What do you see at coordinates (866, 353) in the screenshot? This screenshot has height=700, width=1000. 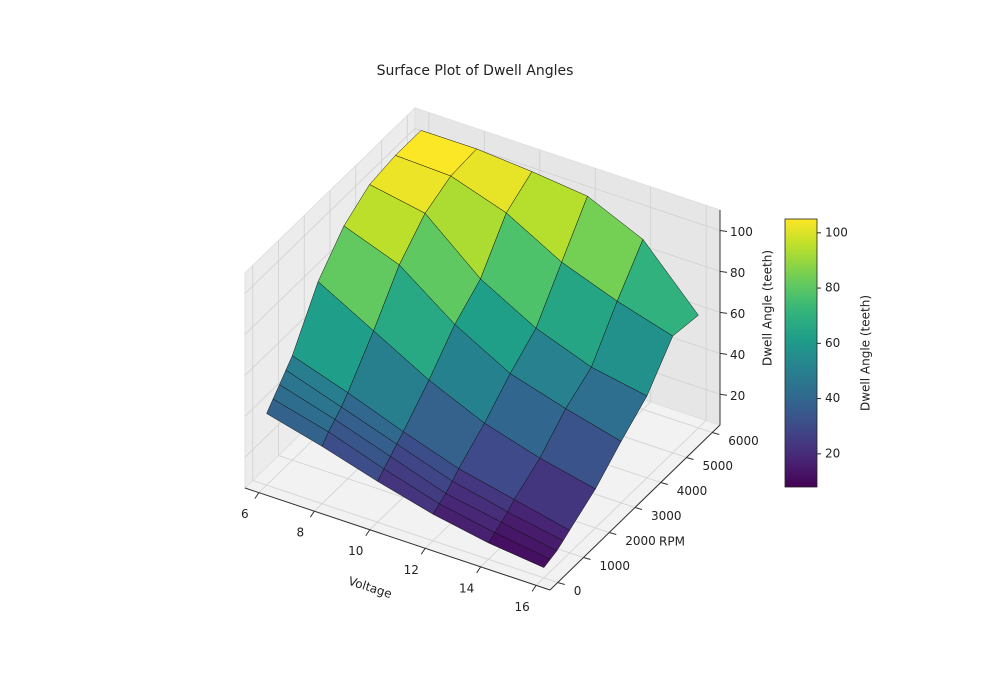 I see `colorbar-label: Dwell Angle (teeth)` at bounding box center [866, 353].